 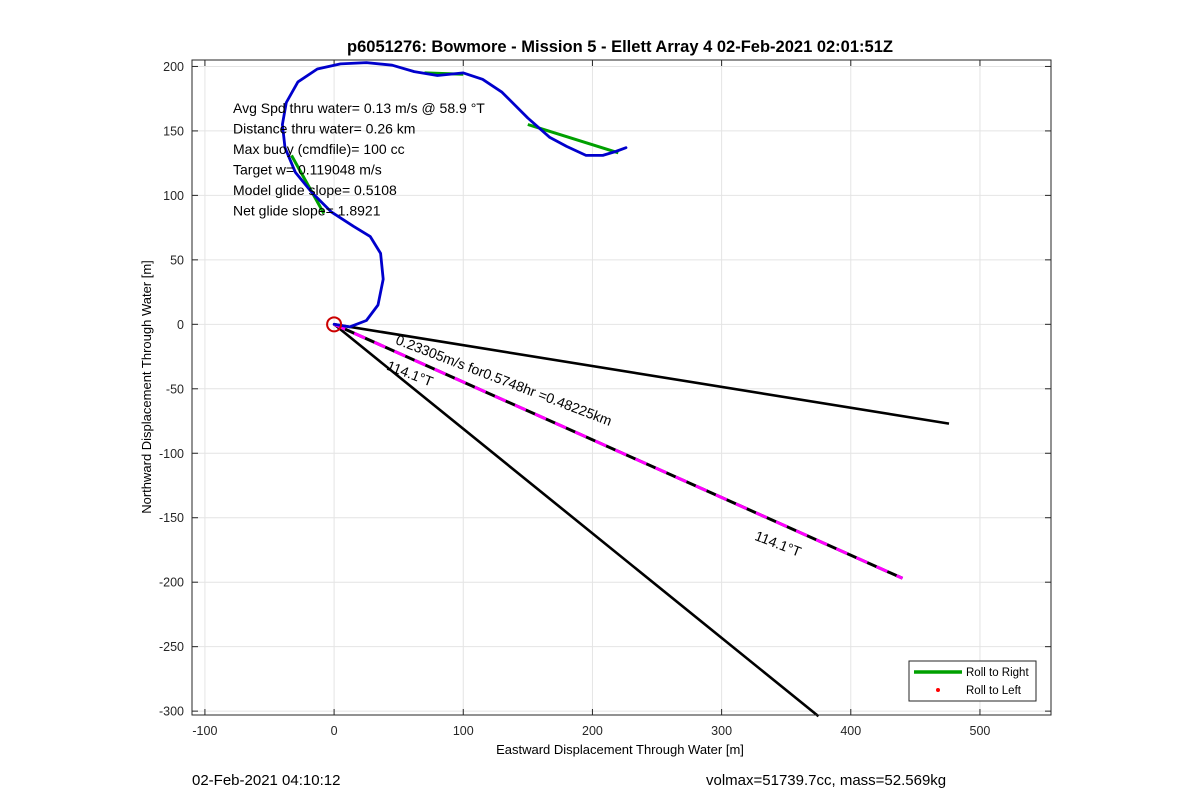 What do you see at coordinates (334, 324) in the screenshot?
I see `start-position-marker` at bounding box center [334, 324].